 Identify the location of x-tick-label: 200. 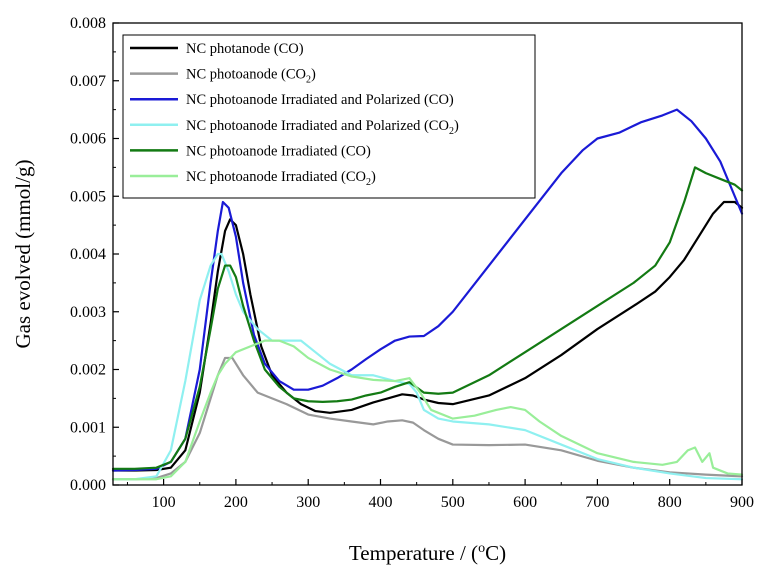
(236, 502).